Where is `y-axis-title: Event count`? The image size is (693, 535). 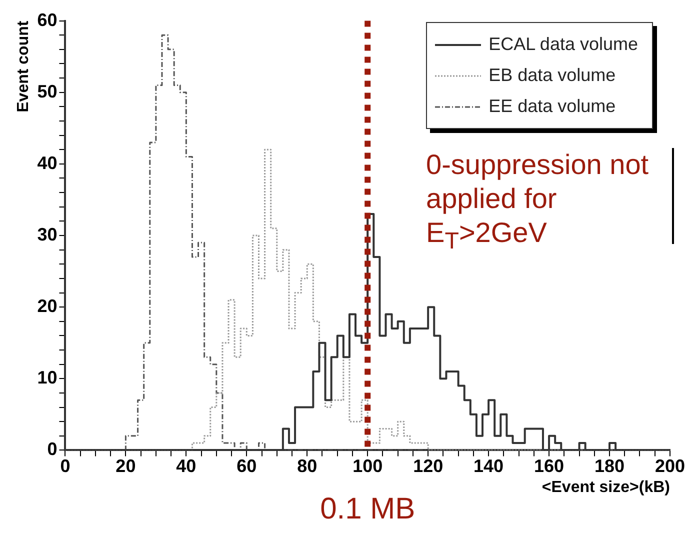 y-axis-title: Event count is located at coordinates (23, 66).